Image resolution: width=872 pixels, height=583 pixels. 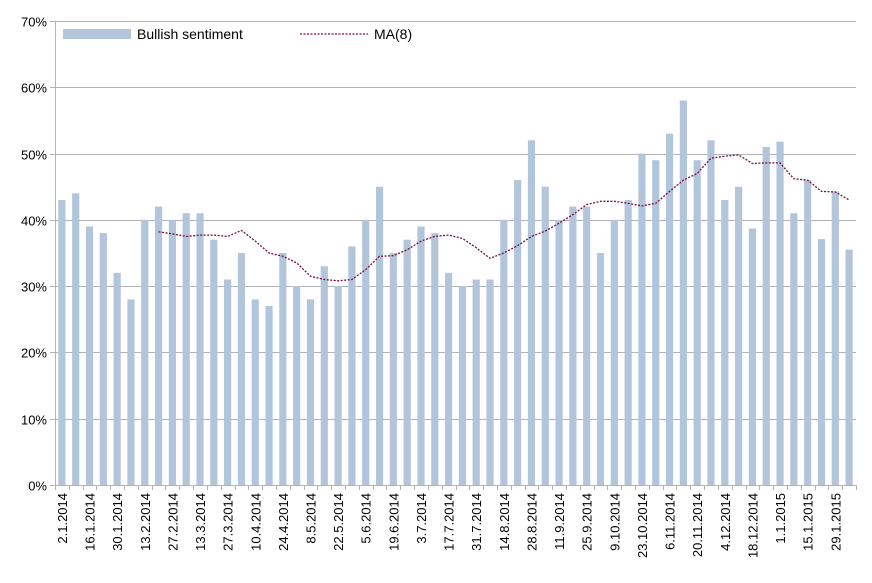 What do you see at coordinates (200, 522) in the screenshot?
I see `x-tick-label: 13.3.2014` at bounding box center [200, 522].